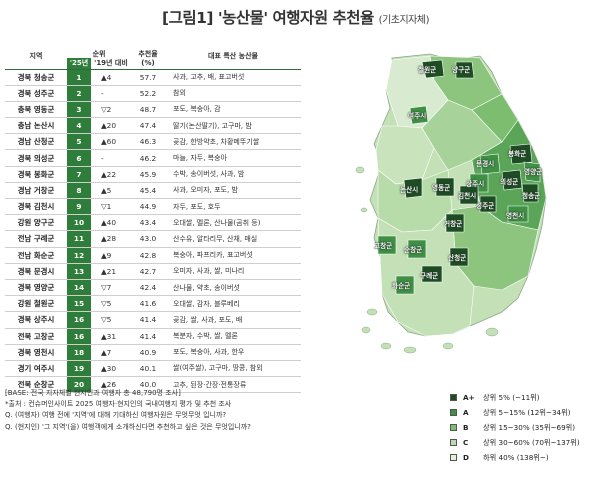 This screenshot has width=591, height=488. I want to click on figure-title: [그림1] '농산물' 여행자원 추천율 (기초지자체), so click(295, 17).